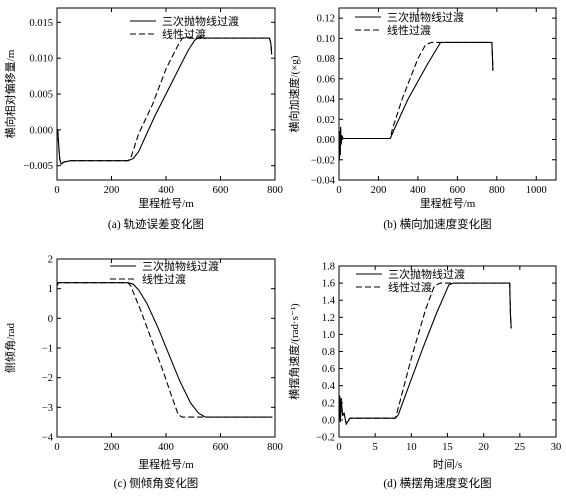 This screenshot has height=496, width=566. I want to click on x-tick-label: 10, so click(411, 447).